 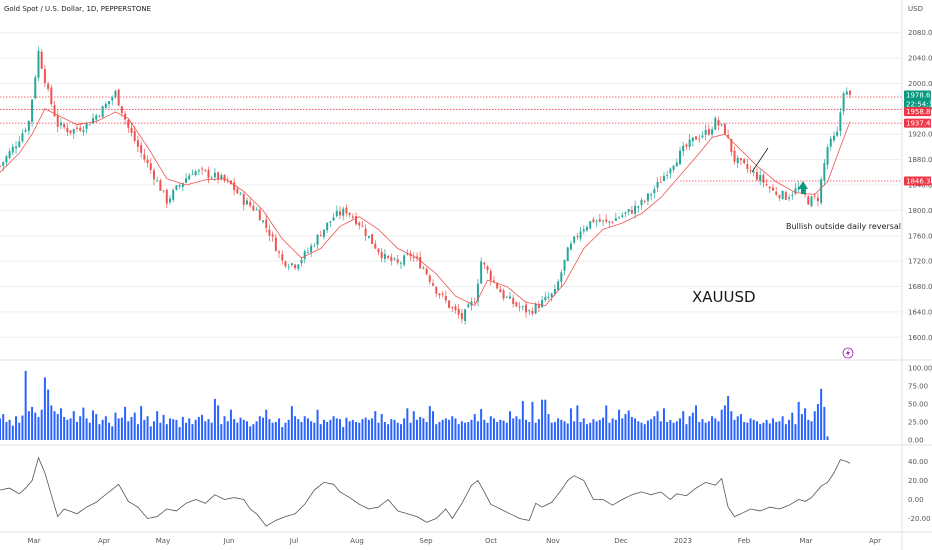 What do you see at coordinates (918, 387) in the screenshot?
I see `volume-tick: 75.00` at bounding box center [918, 387].